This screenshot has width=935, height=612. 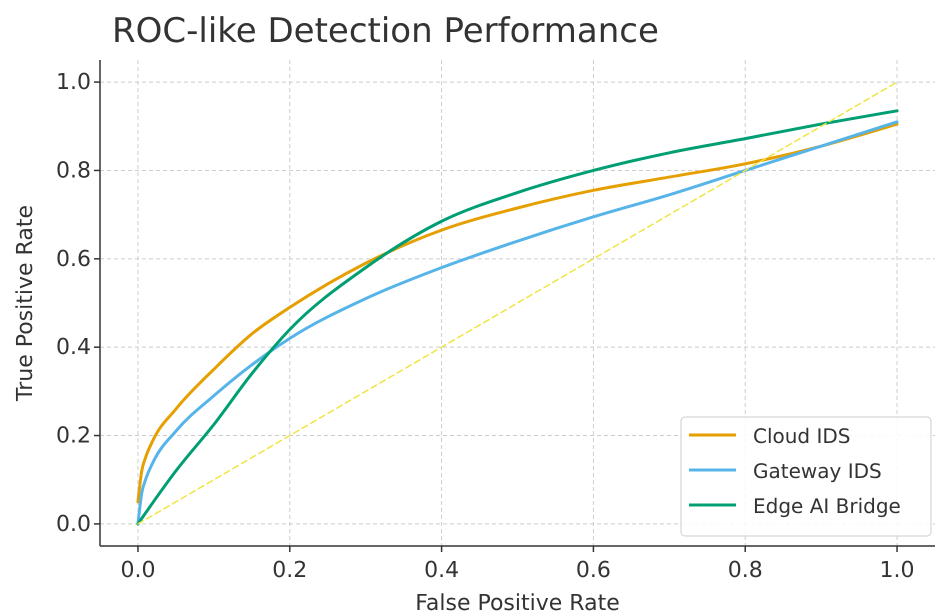 I want to click on x-tick-label: 0.6, so click(x=593, y=570).